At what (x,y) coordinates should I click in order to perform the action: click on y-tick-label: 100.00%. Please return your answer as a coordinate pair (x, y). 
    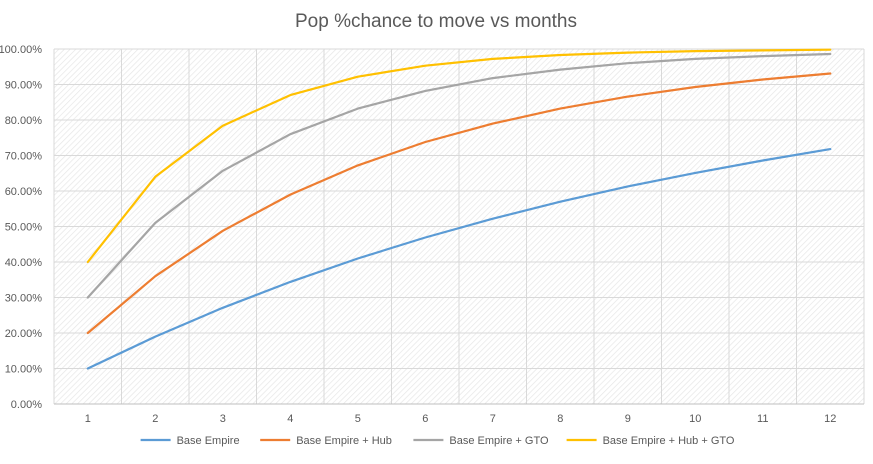
    Looking at the image, I should click on (21, 50).